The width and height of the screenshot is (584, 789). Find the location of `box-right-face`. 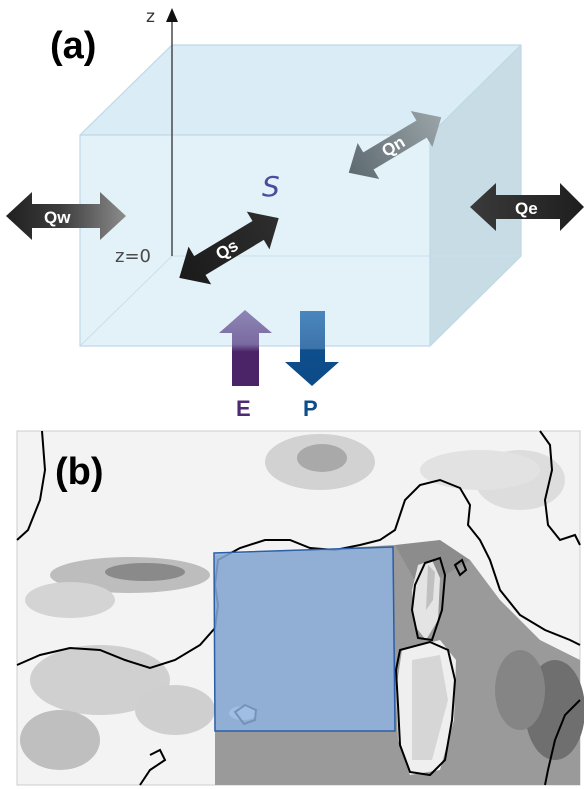

box-right-face is located at coordinates (475, 195).